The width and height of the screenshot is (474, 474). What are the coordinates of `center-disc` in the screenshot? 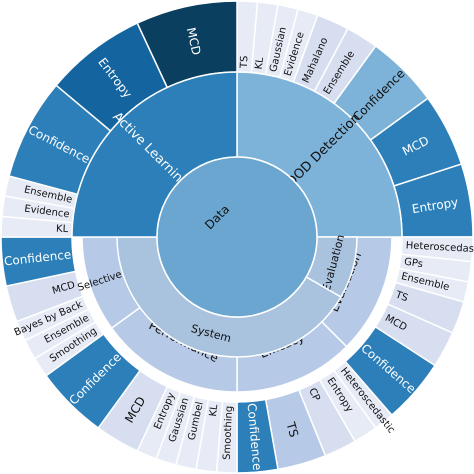 It's located at (237, 237).